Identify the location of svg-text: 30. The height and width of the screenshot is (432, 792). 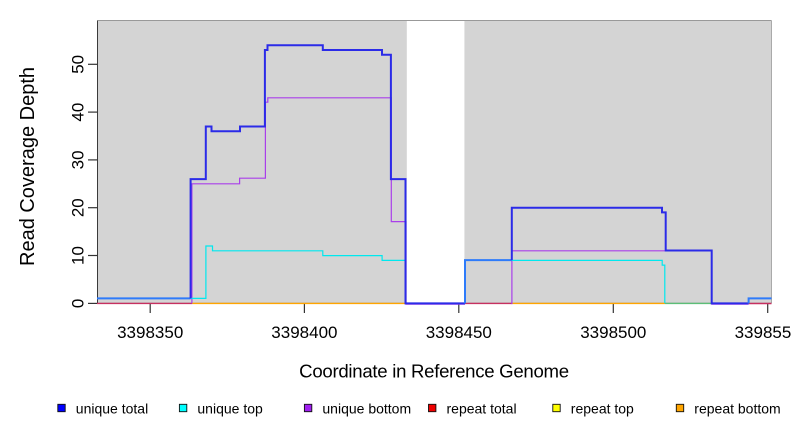
(78, 159).